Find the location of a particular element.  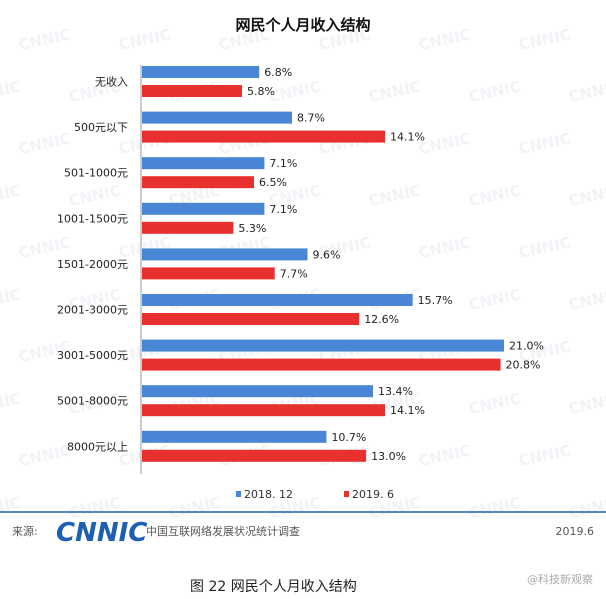

chart-title: 网民个人月收入结构 is located at coordinates (302, 25).